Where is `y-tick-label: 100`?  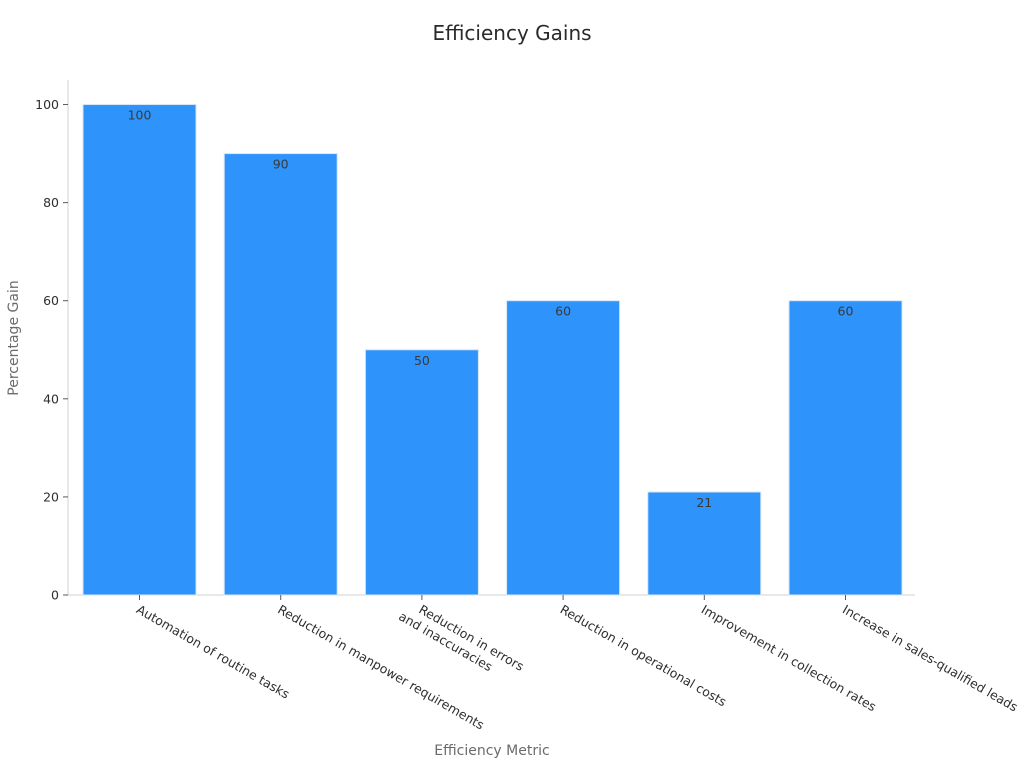 y-tick-label: 100 is located at coordinates (47, 104).